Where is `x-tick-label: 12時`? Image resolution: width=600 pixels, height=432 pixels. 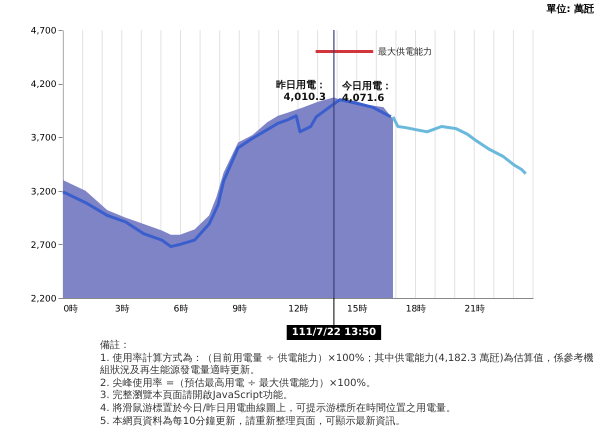
x-tick-label: 12時 is located at coordinates (298, 309).